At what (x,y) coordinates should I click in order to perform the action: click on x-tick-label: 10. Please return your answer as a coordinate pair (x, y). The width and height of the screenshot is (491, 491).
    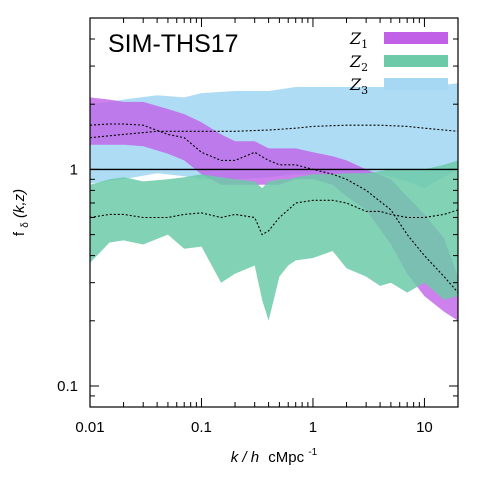
    Looking at the image, I should click on (424, 427).